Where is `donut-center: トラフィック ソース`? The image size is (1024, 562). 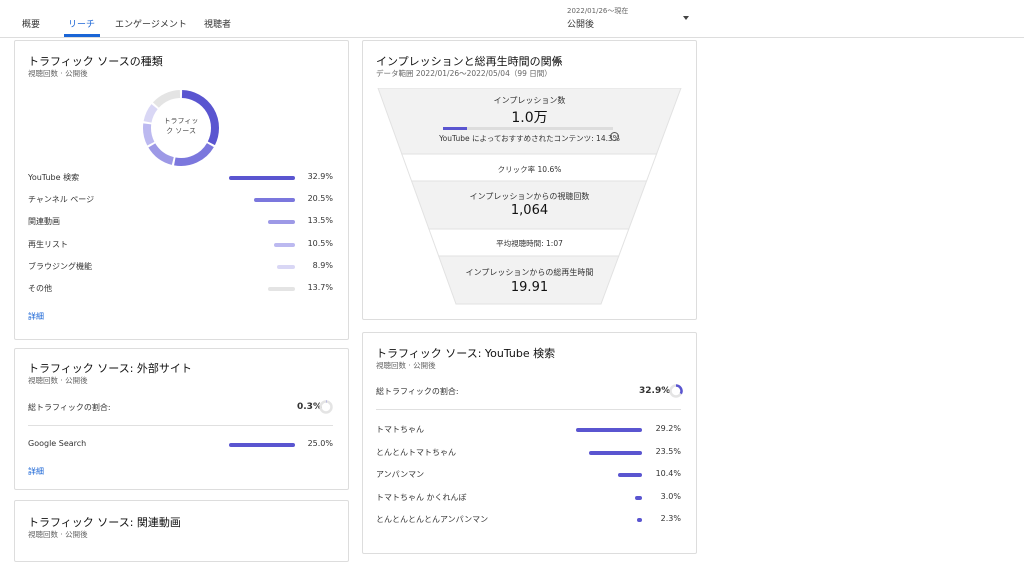
donut-center: トラフィック ソース is located at coordinates (181, 126).